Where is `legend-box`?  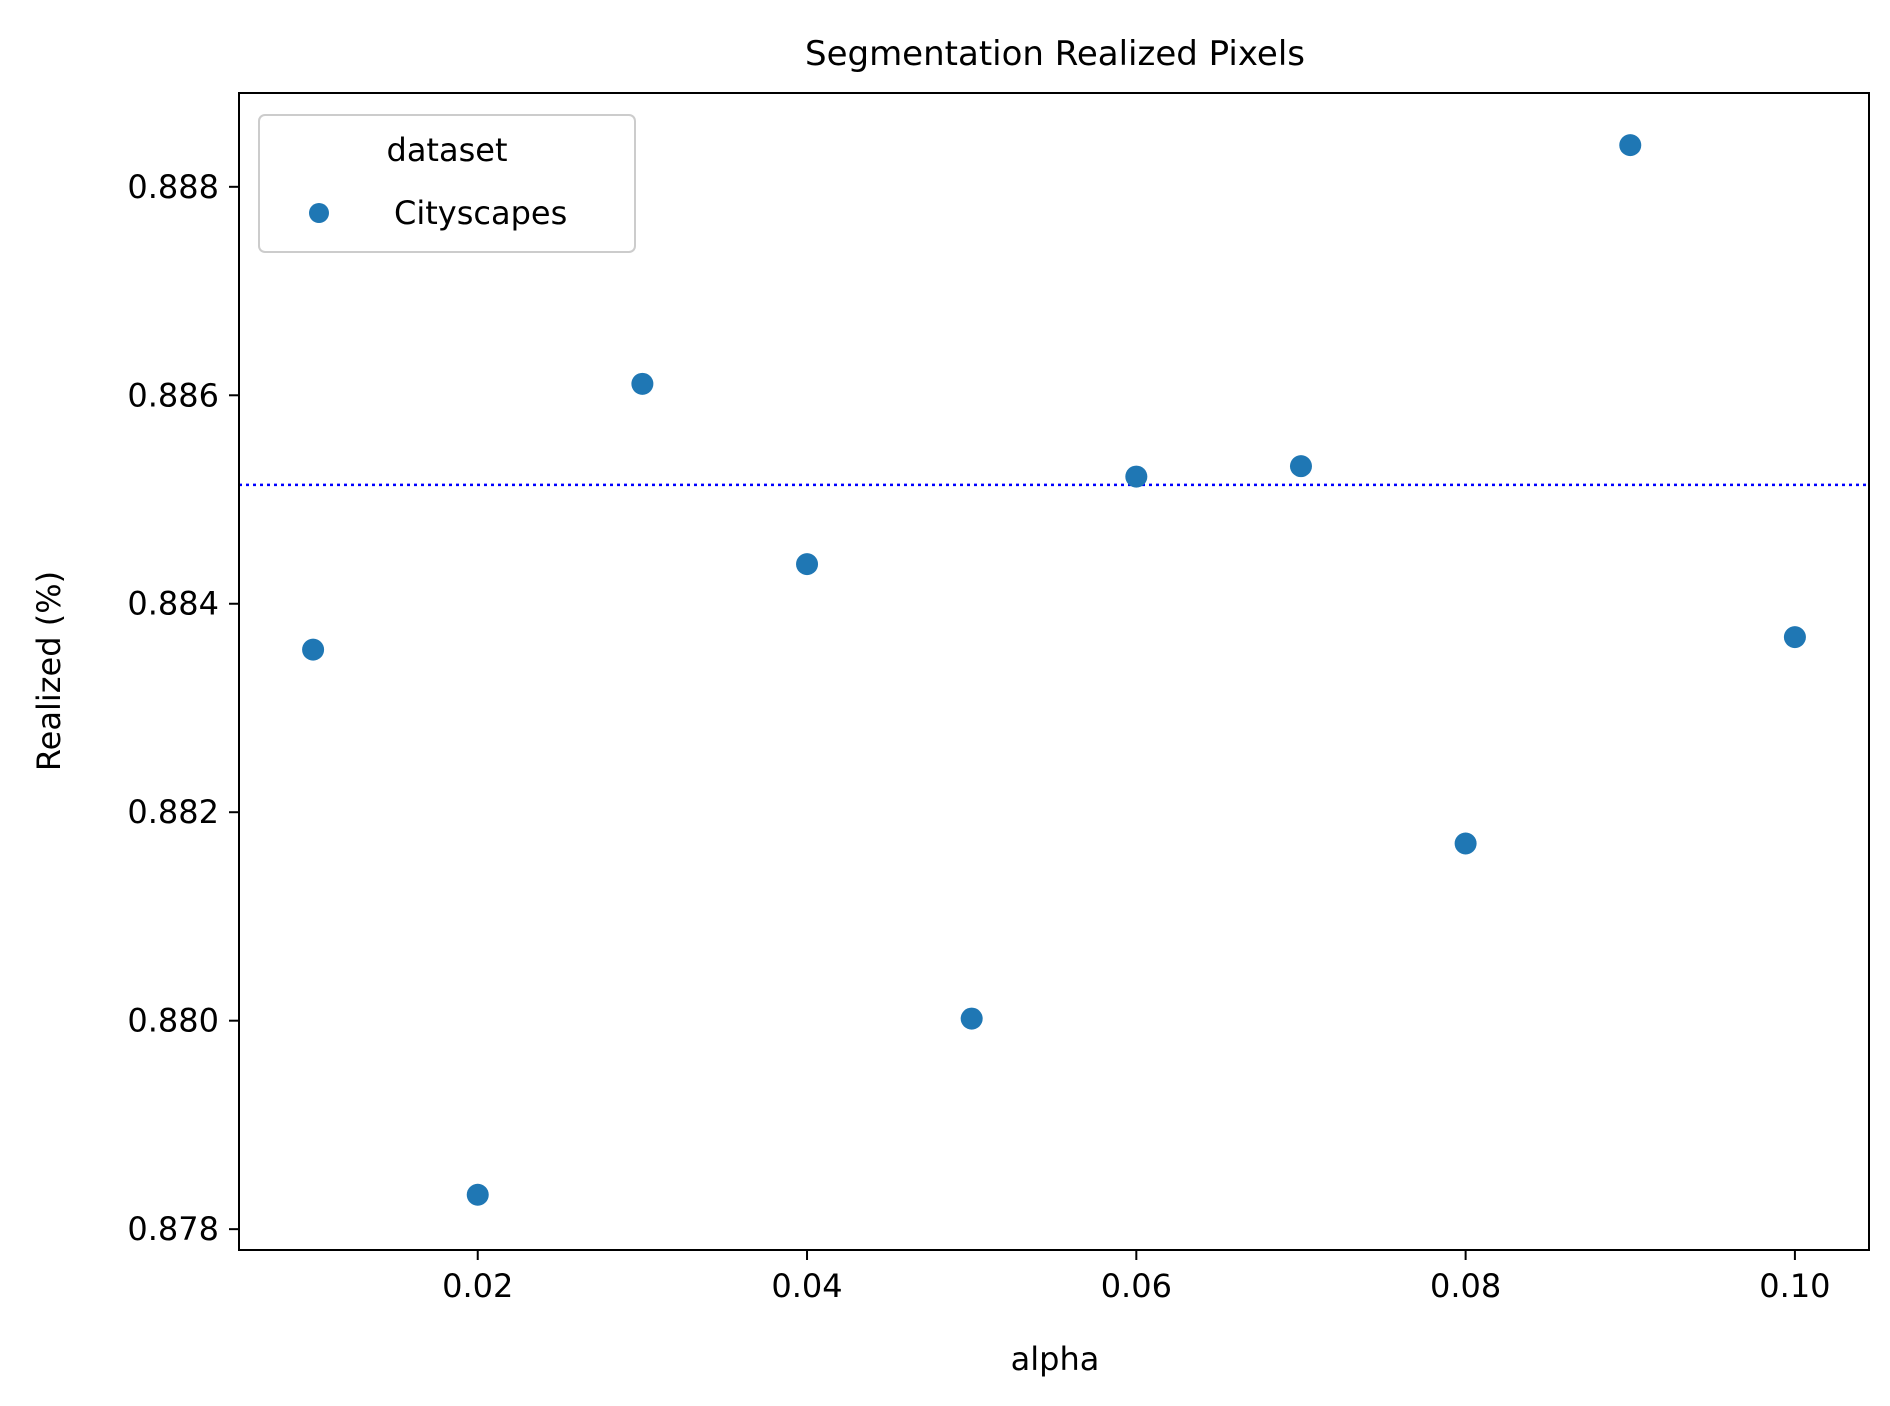
legend-box is located at coordinates (447, 183).